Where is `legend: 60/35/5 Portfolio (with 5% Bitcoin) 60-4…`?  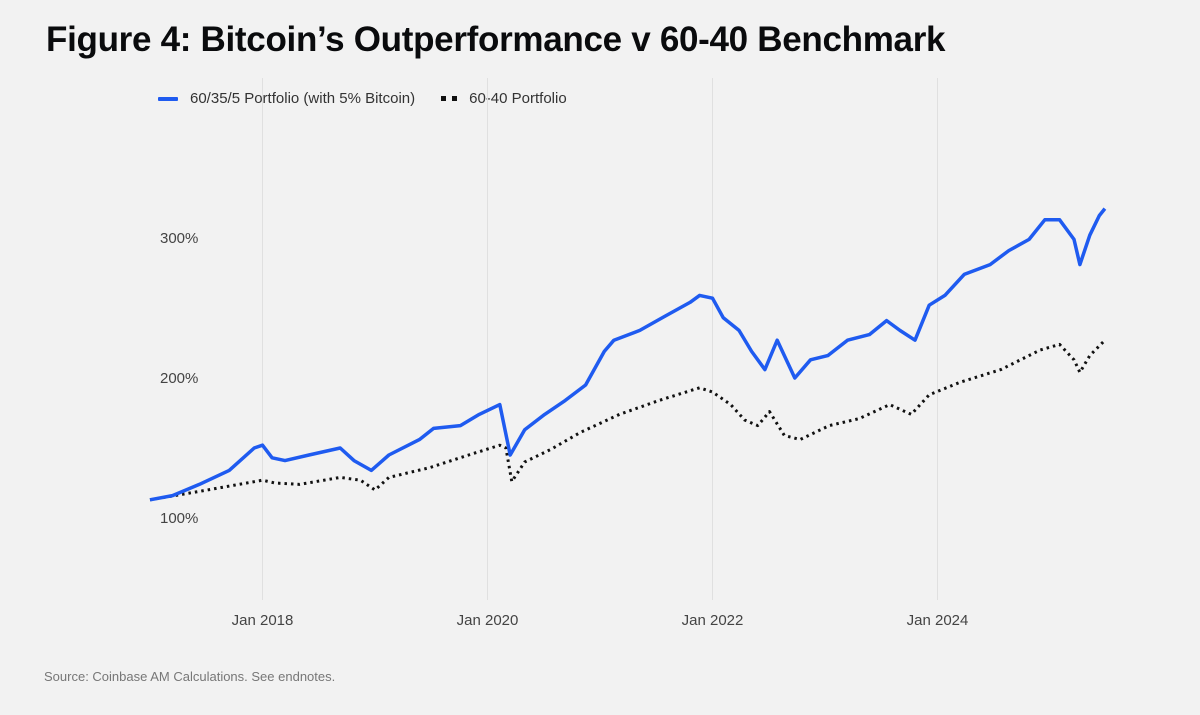 legend: 60/35/5 Portfolio (with 5% Bitcoin) 60-4… is located at coordinates (362, 98).